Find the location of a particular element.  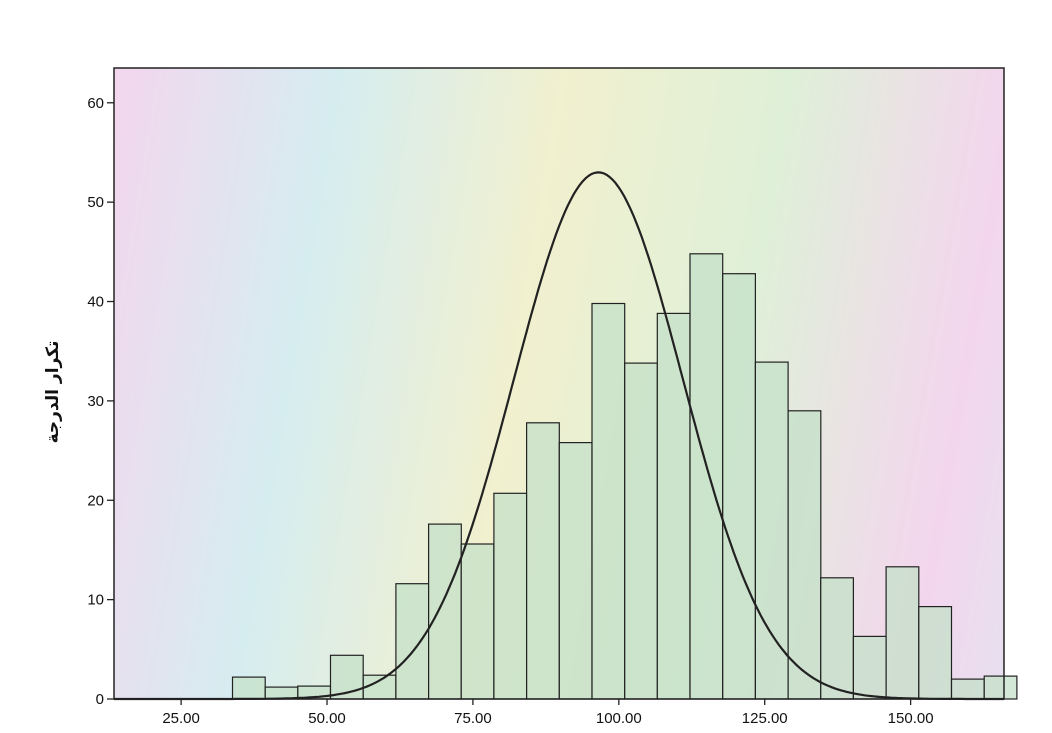

x-tick-label-2: 75.00 is located at coordinates (473, 718).